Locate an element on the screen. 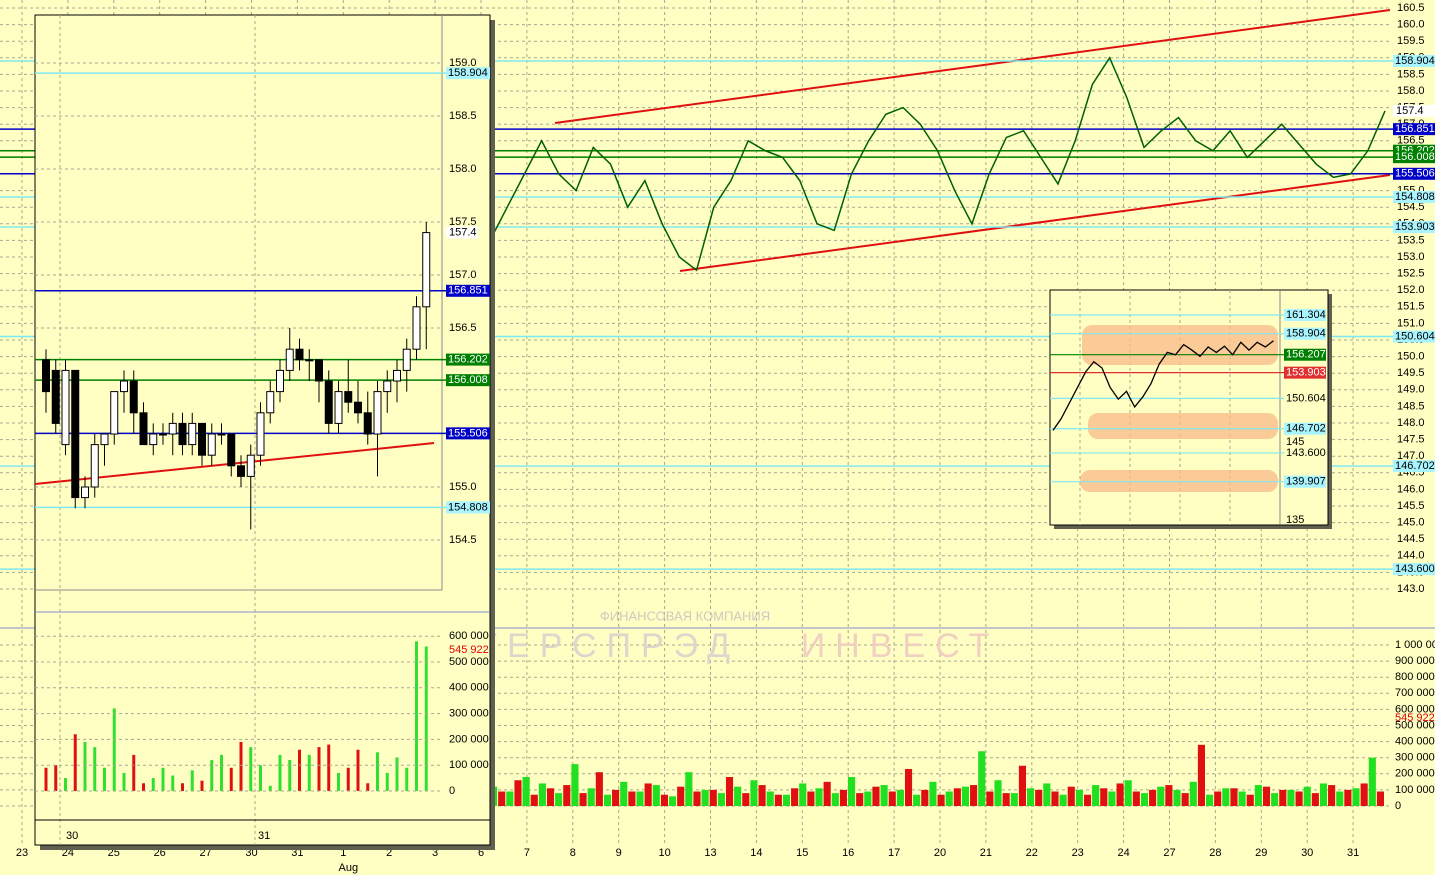 This screenshot has width=1435, height=875. mini-axis-label: 135 is located at coordinates (1295, 520).